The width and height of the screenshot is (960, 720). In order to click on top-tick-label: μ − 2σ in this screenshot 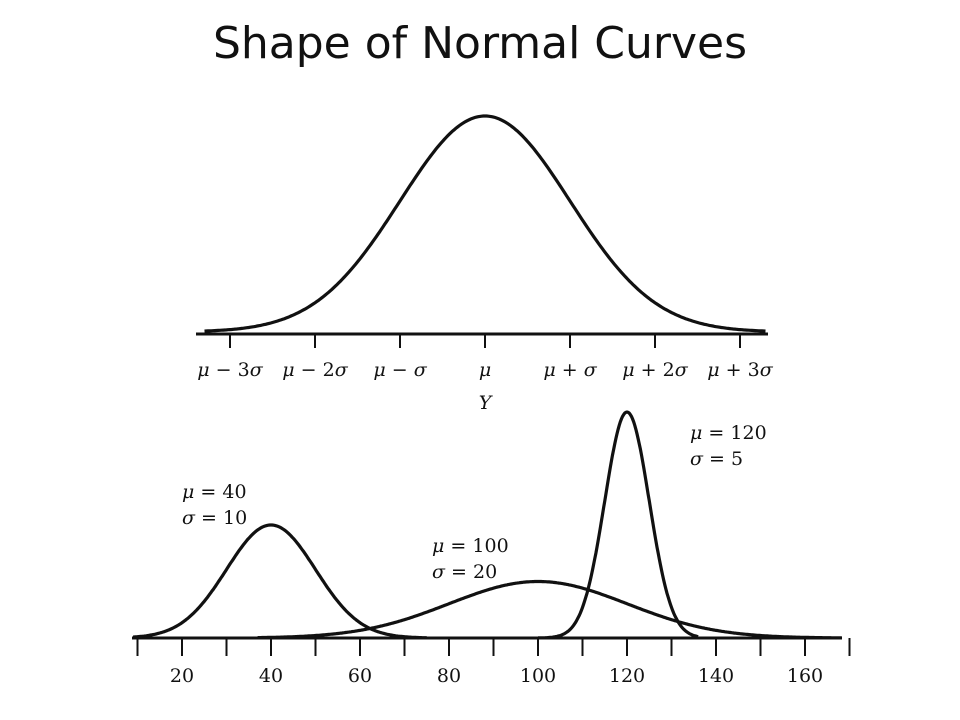, I will do `click(315, 370)`.